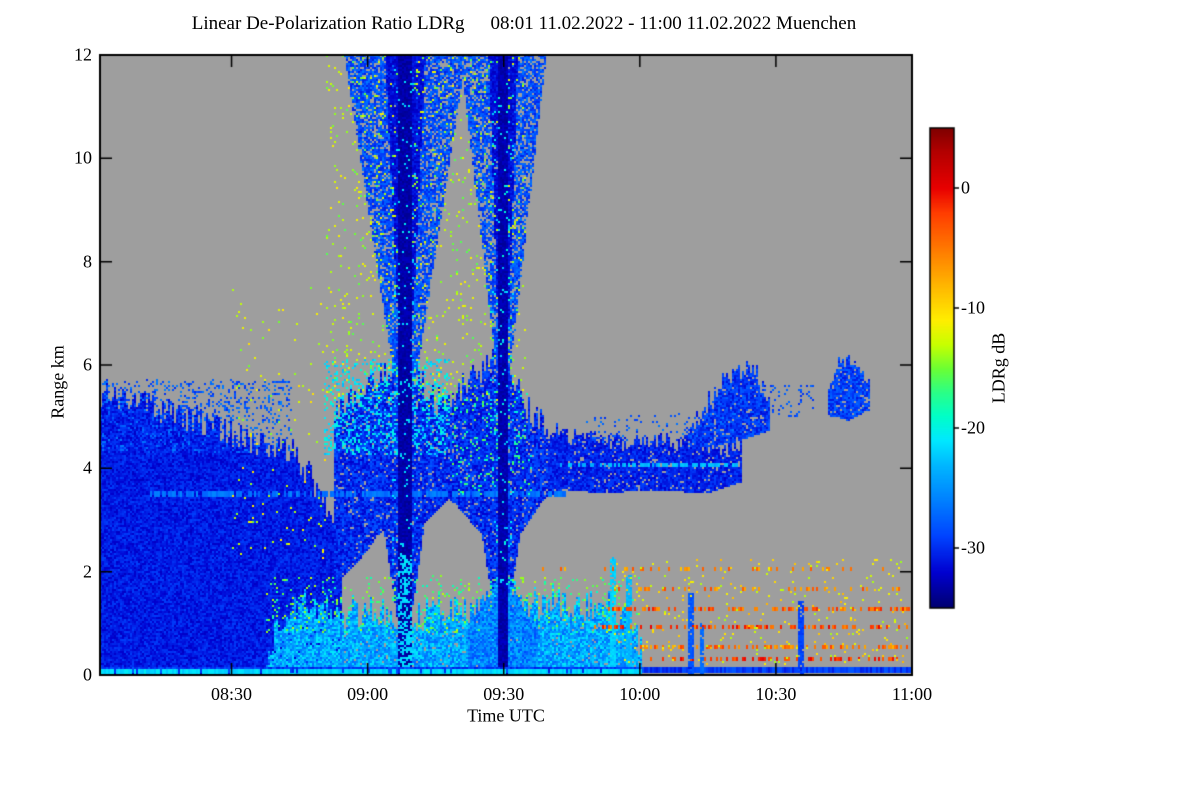 The image size is (1200, 800). What do you see at coordinates (232, 694) in the screenshot?
I see `x-tick-label: 08:30` at bounding box center [232, 694].